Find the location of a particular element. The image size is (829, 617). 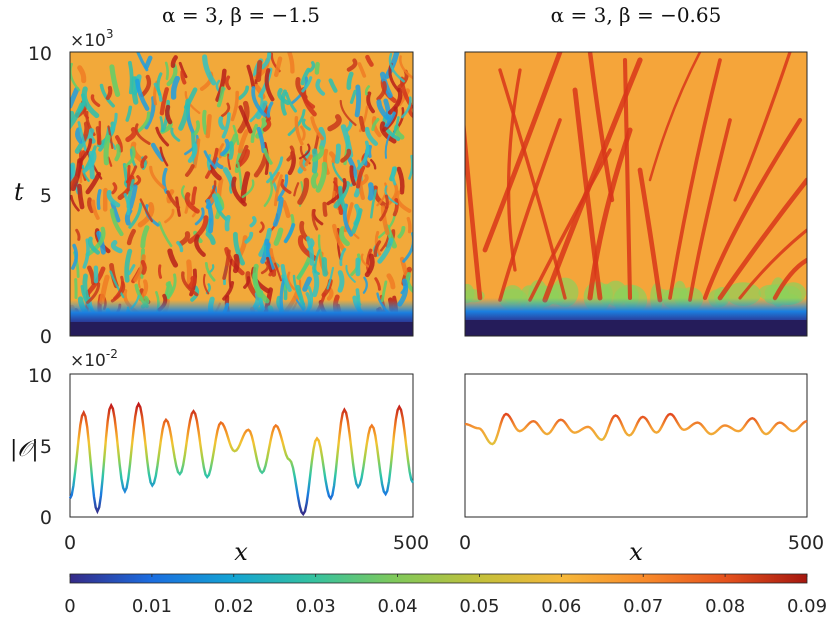

colorbar-tick-label: 0.04 is located at coordinates (398, 606).